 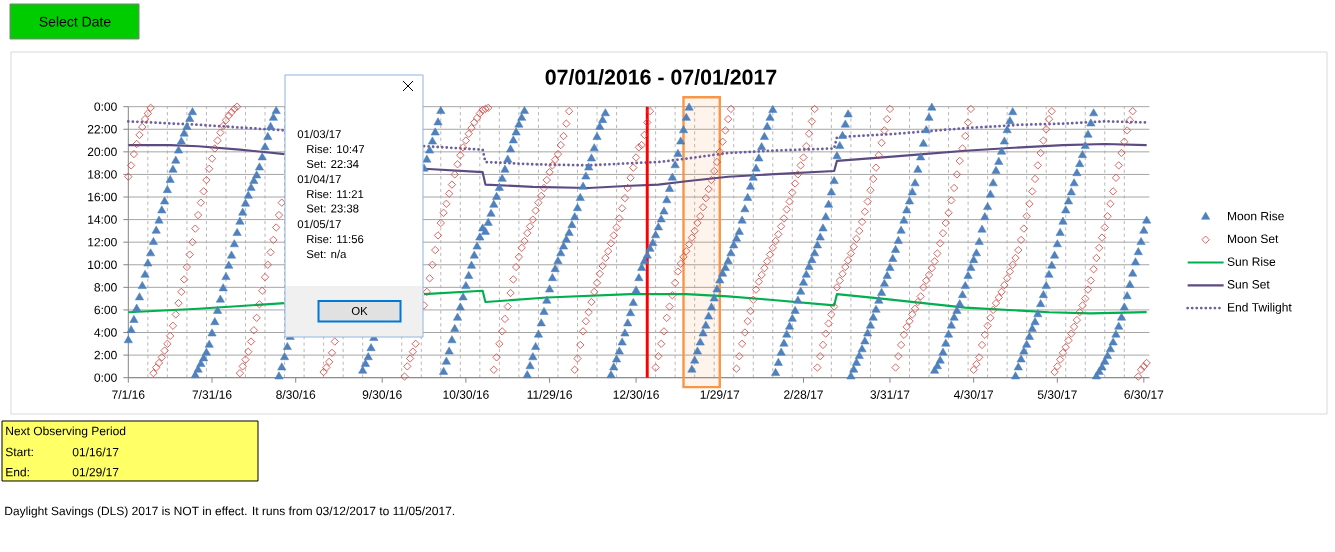 I want to click on text: Next Observing Period, so click(x=66, y=432).